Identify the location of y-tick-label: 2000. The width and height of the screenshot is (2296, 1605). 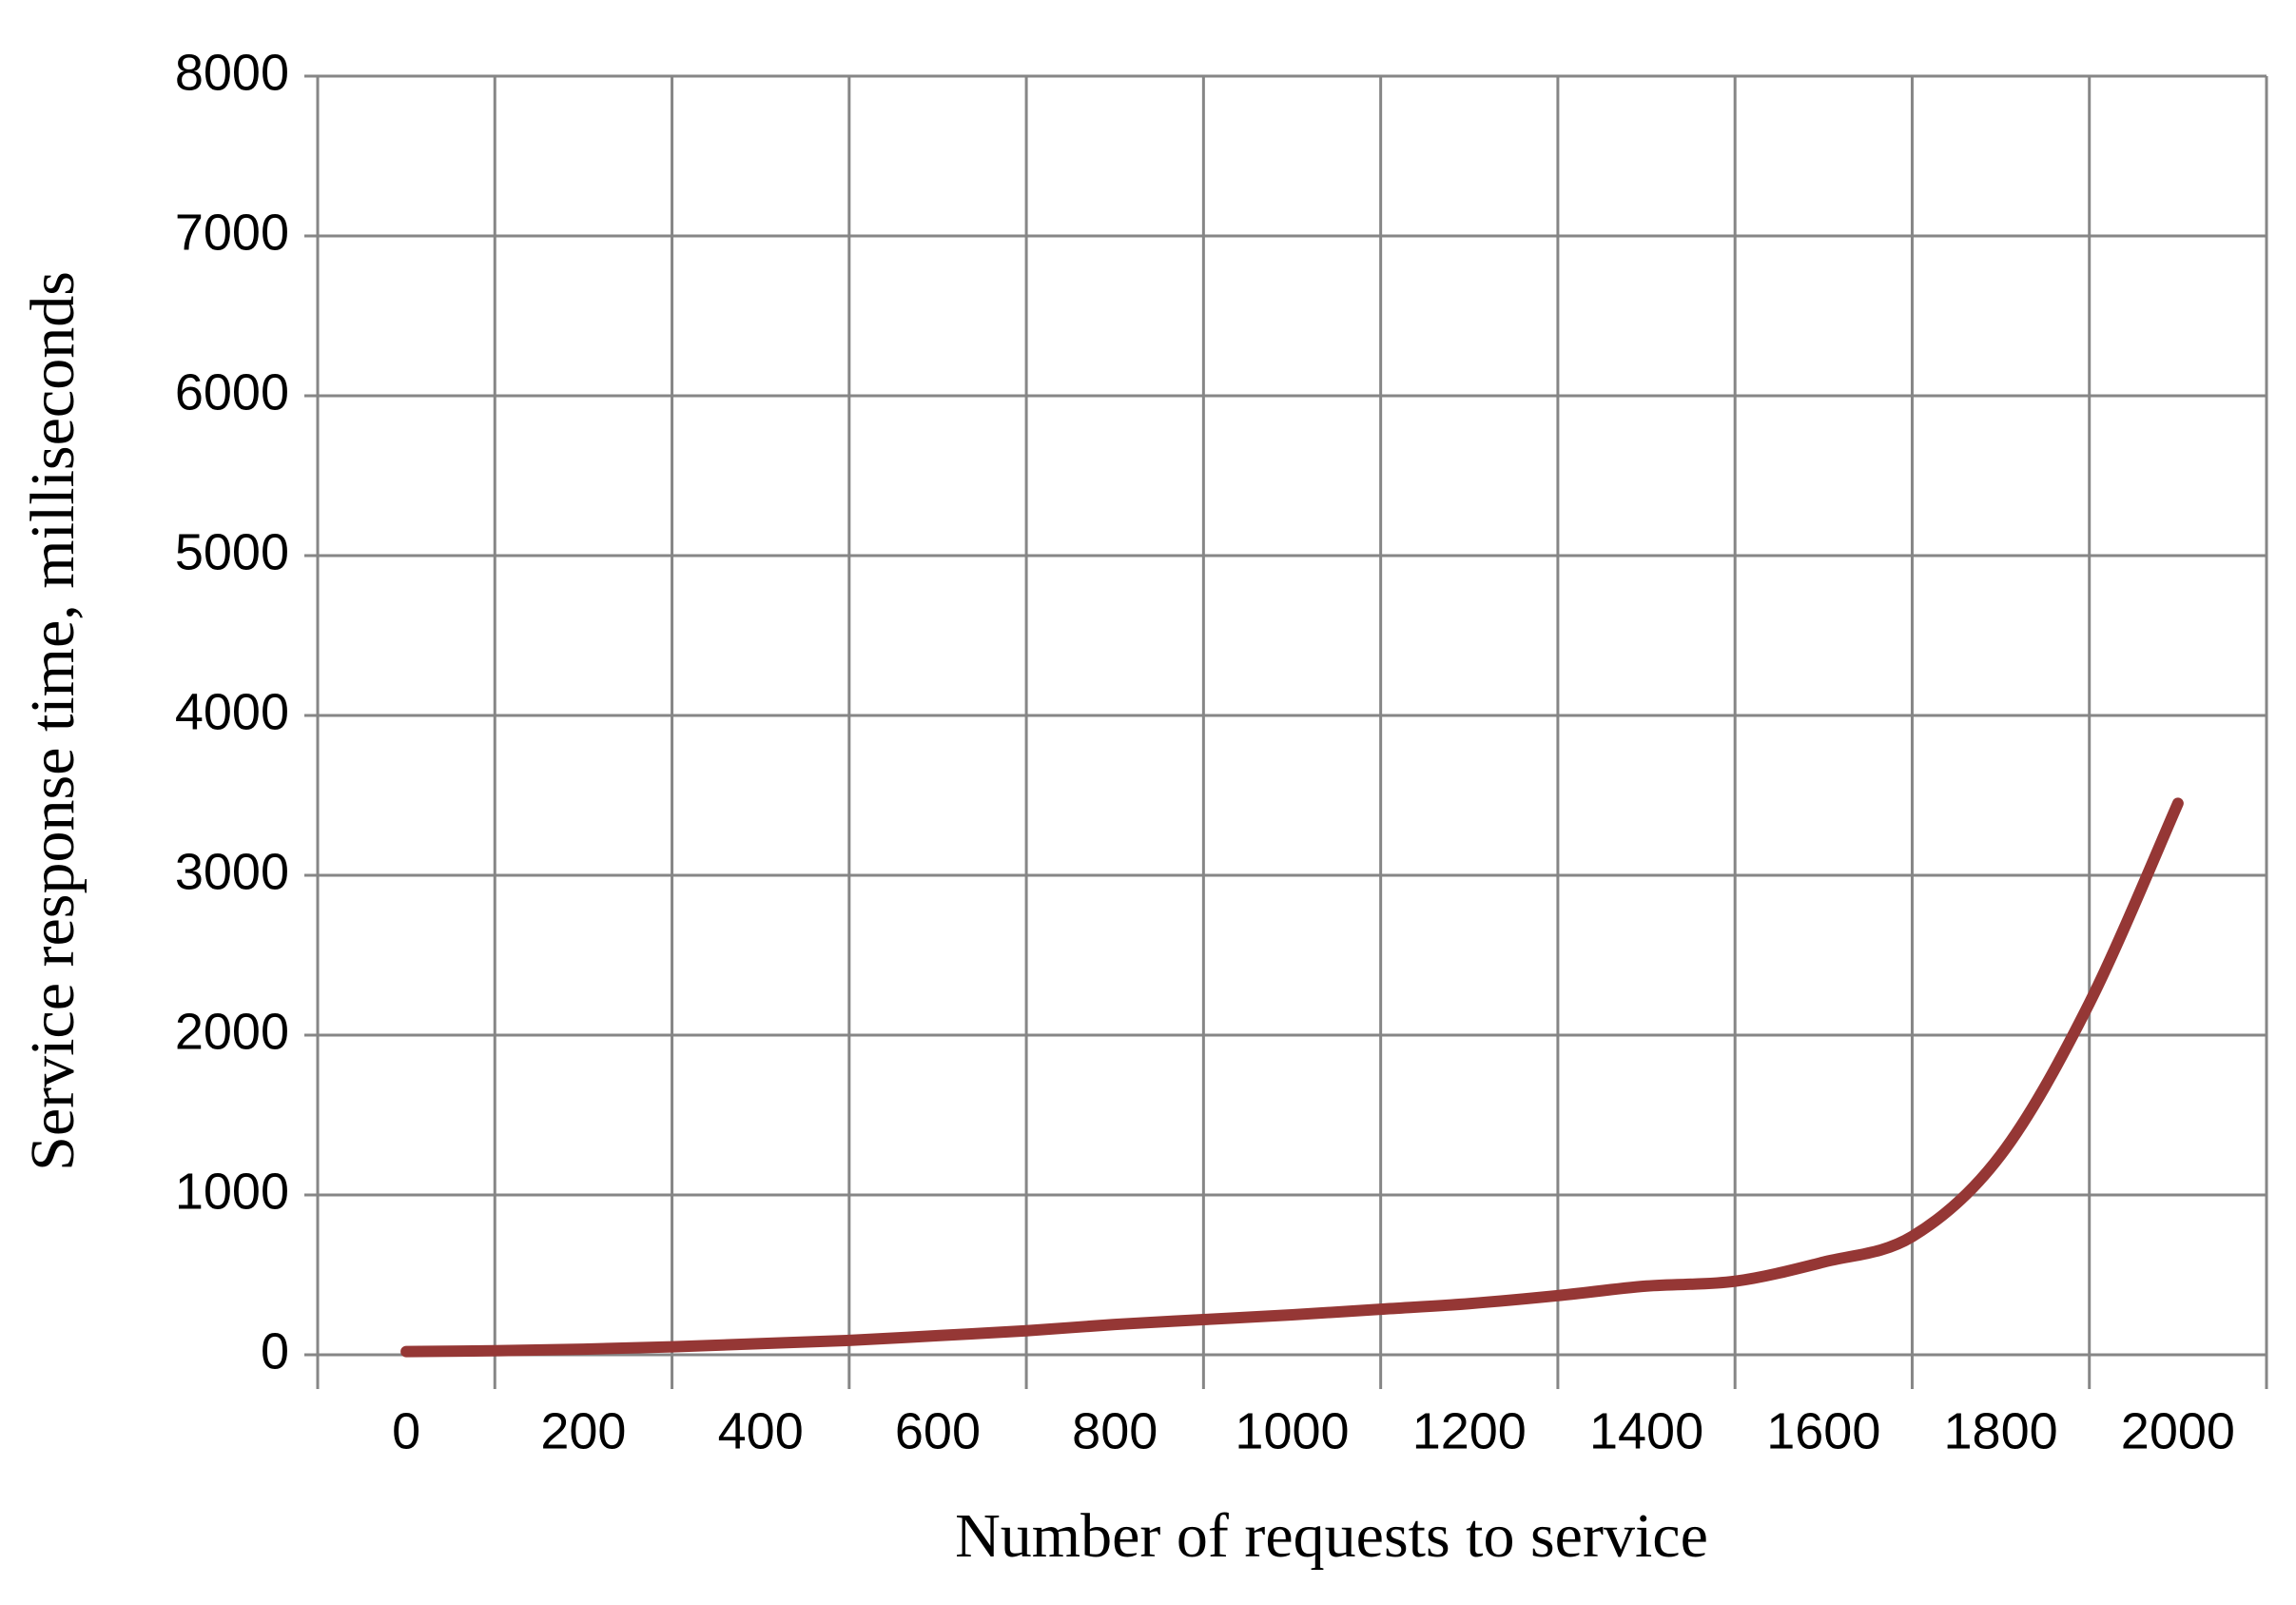
(232, 1031).